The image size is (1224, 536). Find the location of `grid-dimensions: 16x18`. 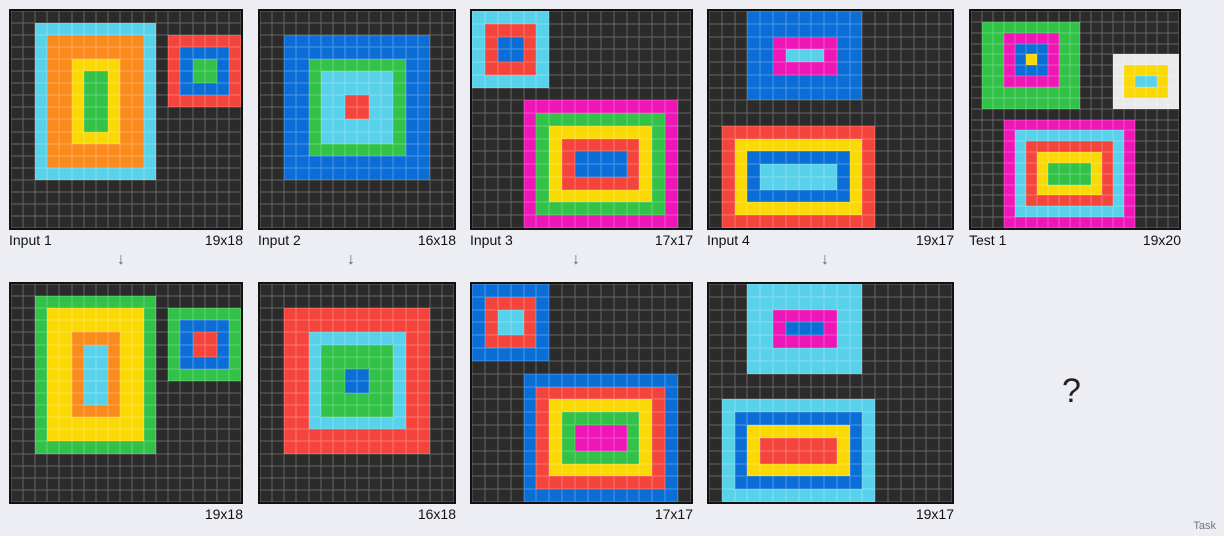

grid-dimensions: 16x18 is located at coordinates (436, 514).